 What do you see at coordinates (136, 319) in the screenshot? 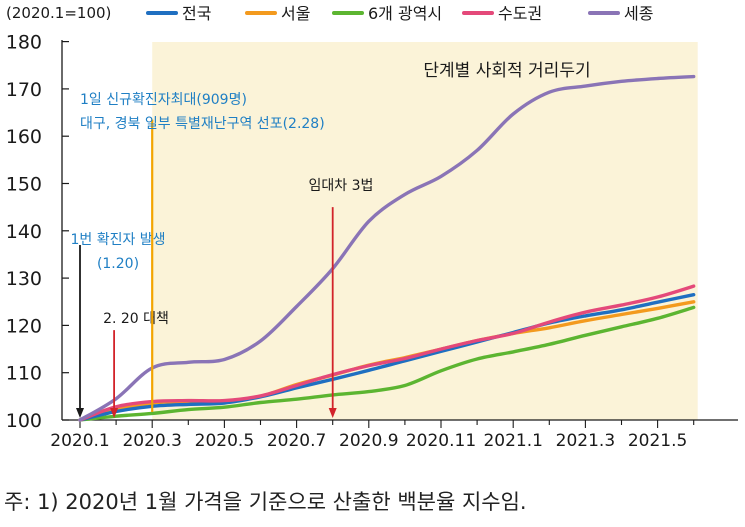
I see `annotation-text: 2. 20 대책` at bounding box center [136, 319].